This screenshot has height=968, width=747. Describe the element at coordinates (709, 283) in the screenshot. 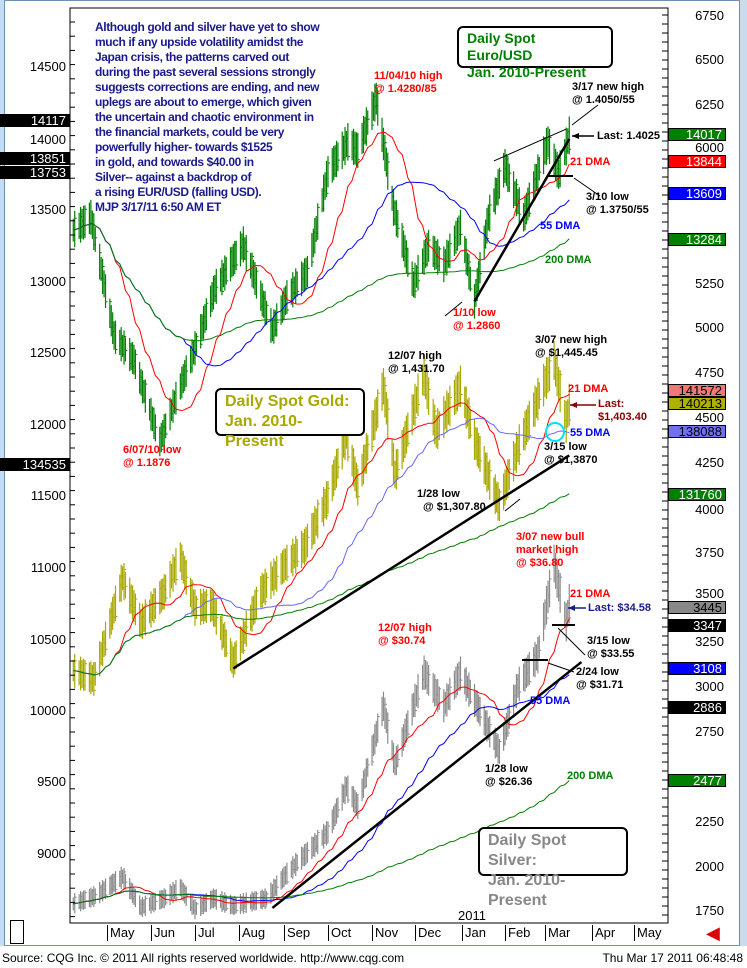

I see `right-axis-tick: 5250` at that location.